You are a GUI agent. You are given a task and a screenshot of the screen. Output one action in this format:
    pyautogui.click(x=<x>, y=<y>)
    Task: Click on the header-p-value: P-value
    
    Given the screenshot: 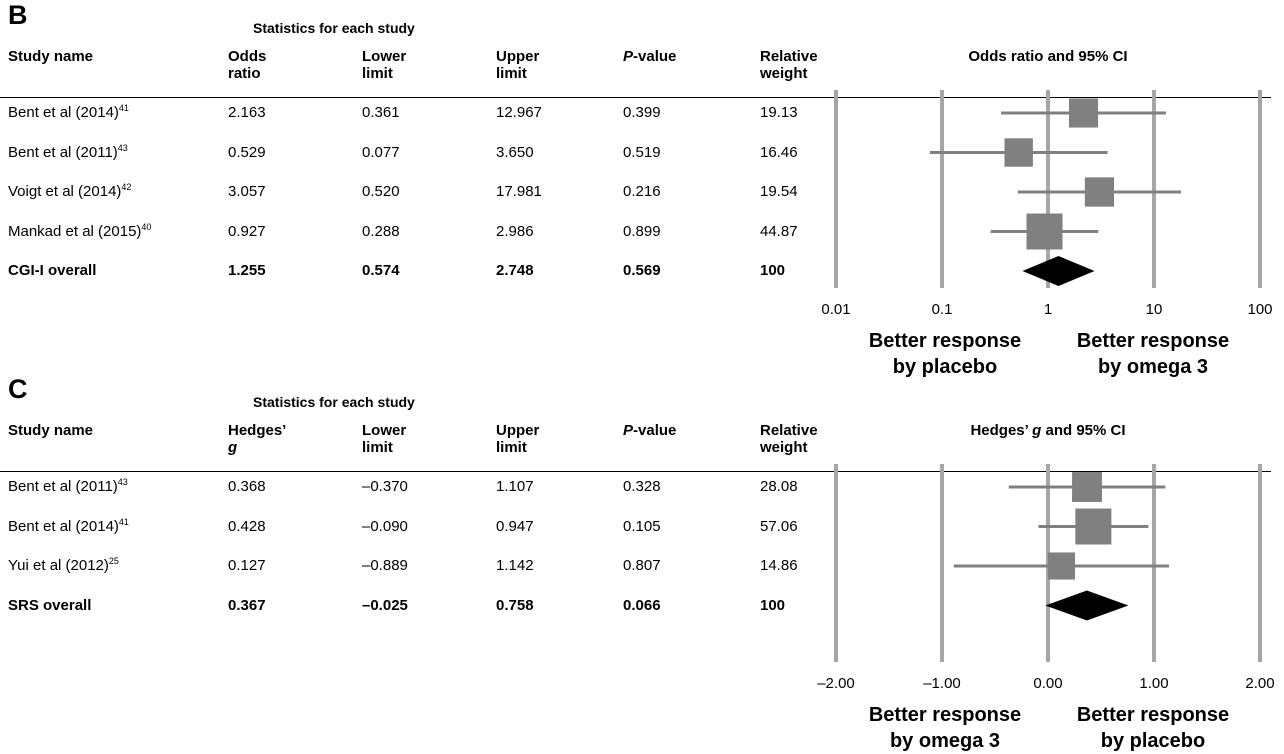 What is the action you would take?
    pyautogui.click(x=650, y=430)
    